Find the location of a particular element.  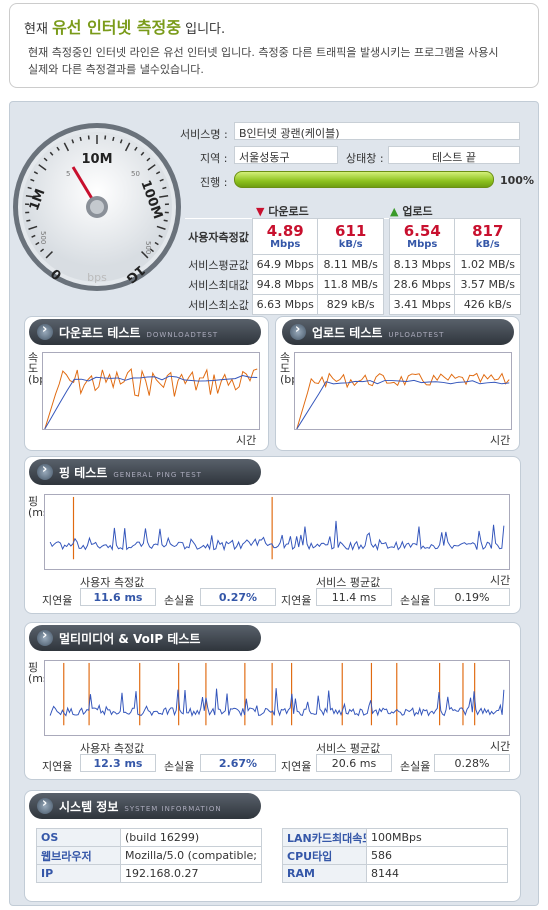

dl-xlabel: 시간 is located at coordinates (246, 440).